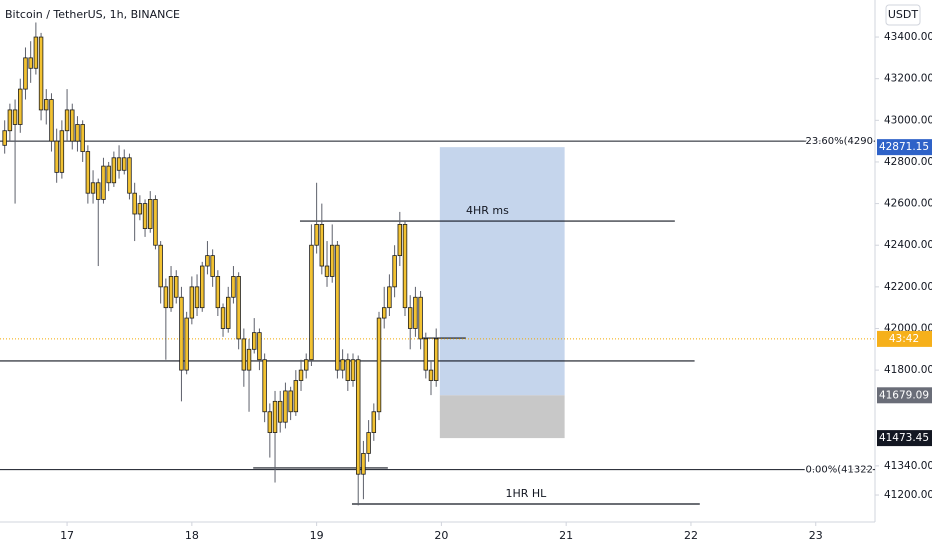 This screenshot has width=932, height=550. Describe the element at coordinates (908, 204) in the screenshot. I see `y-tick-label: 42600.00` at that location.